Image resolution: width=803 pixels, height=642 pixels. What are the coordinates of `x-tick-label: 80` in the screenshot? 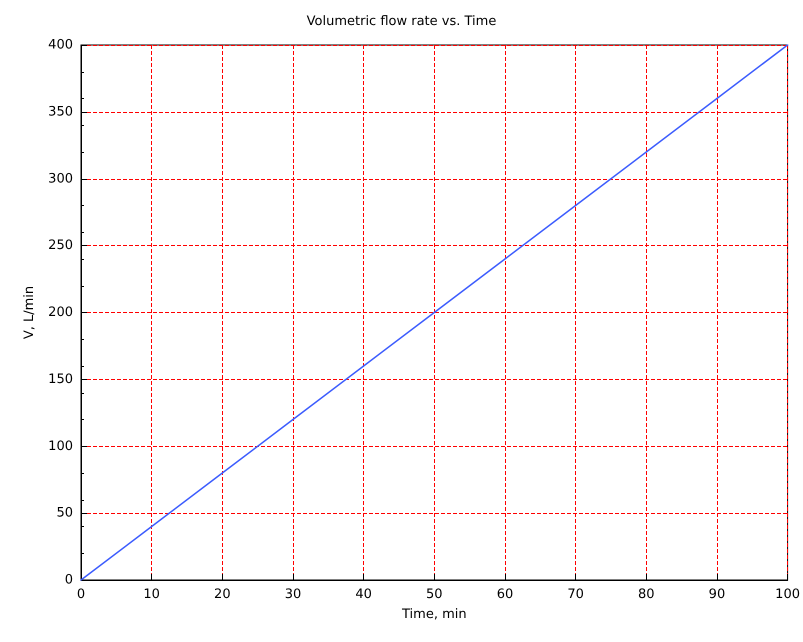 It's located at (646, 594).